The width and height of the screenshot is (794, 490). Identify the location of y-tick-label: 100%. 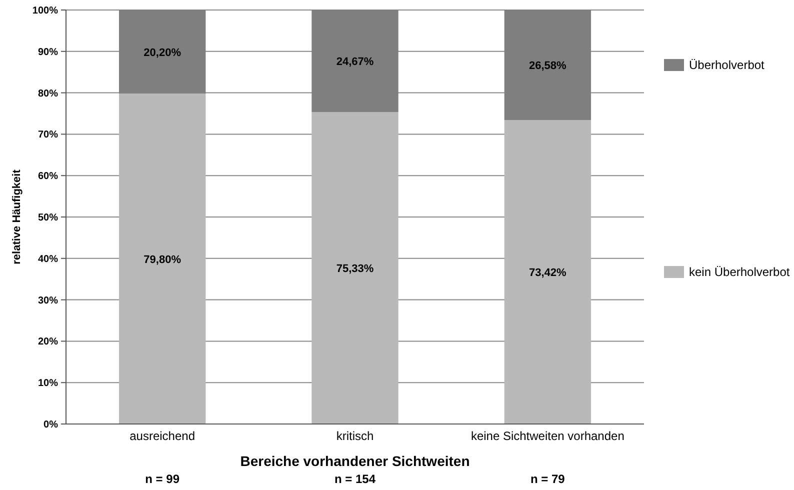
(45, 11).